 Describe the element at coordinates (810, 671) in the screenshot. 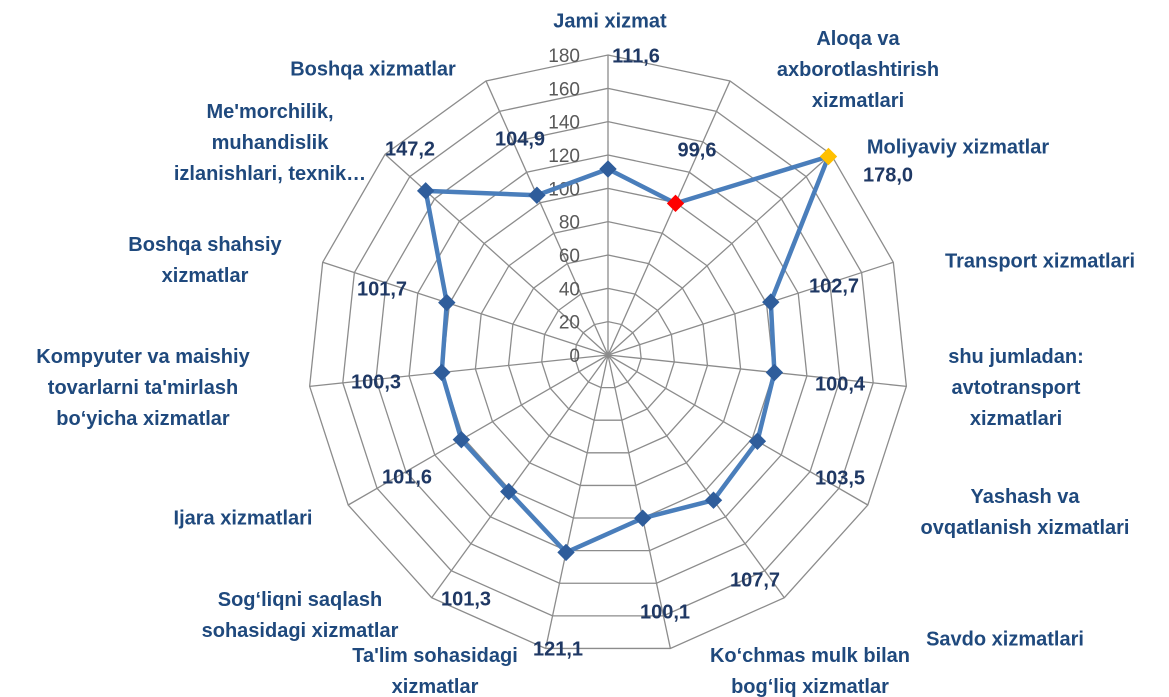

I see `category-label: Ko‘chmas mulk bilan bog‘liq xizmatlar` at that location.